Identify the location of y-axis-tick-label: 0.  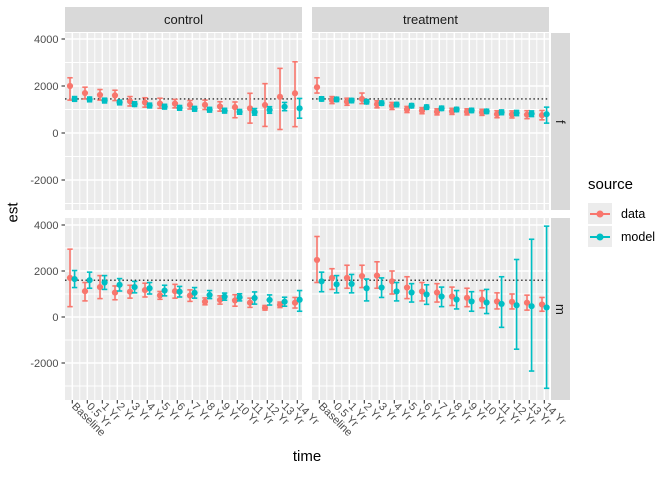
(55, 318).